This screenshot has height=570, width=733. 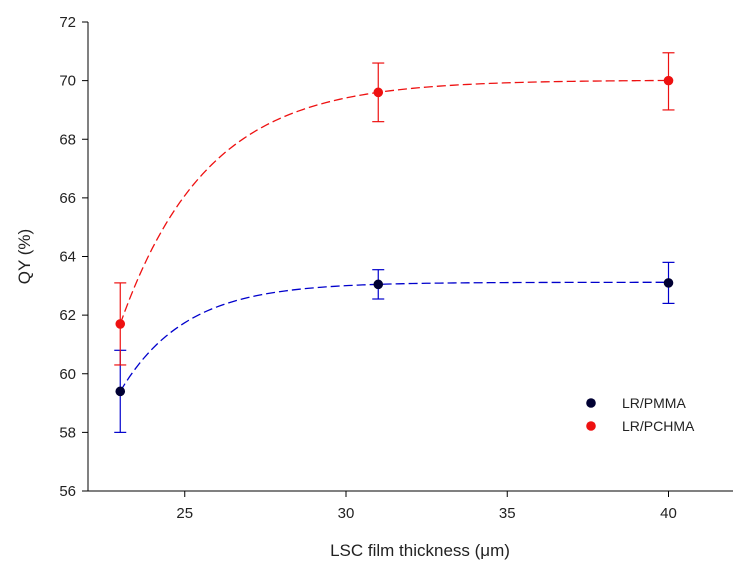 I want to click on y-tick-label: 66, so click(x=67, y=198).